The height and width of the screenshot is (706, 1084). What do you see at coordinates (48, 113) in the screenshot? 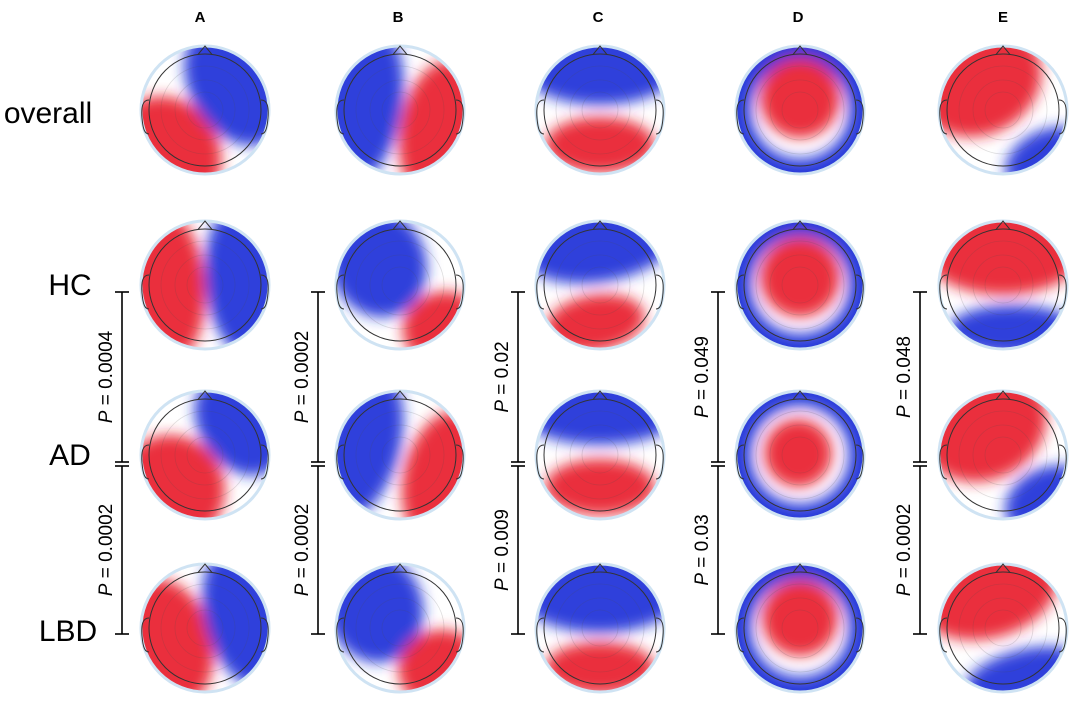
I see `row-label-overall: overall` at bounding box center [48, 113].